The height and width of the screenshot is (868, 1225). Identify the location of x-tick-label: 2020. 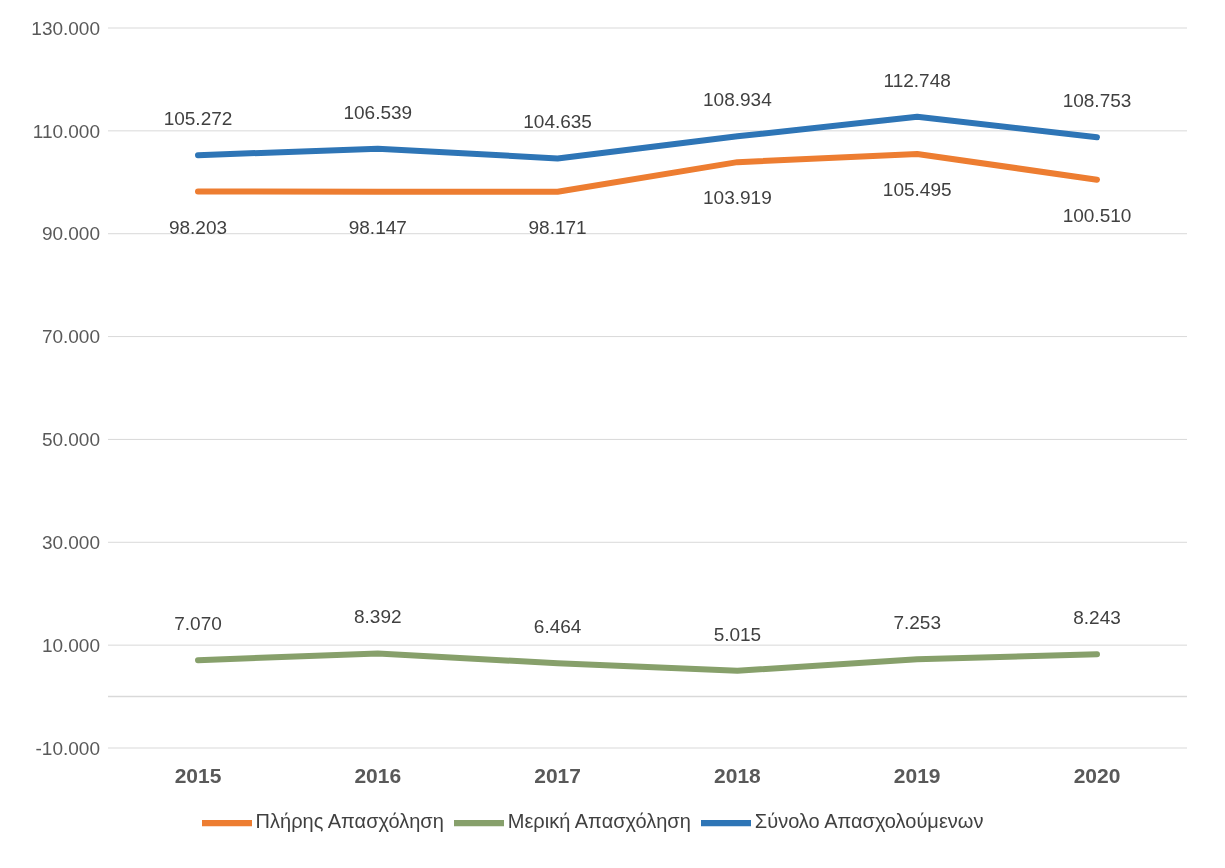
(1097, 775).